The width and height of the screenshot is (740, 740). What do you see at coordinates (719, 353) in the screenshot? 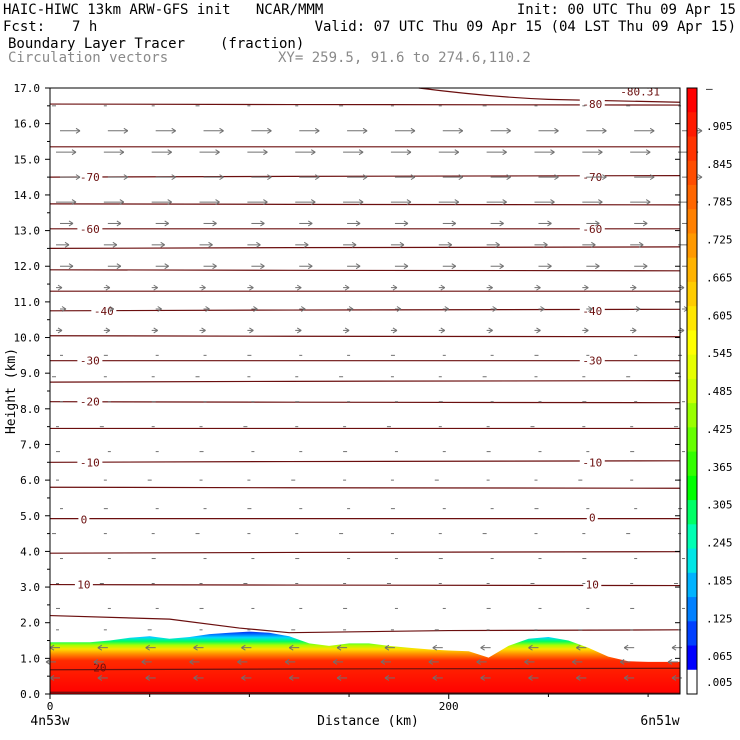
I see `colorbar-label: .545` at bounding box center [719, 353].